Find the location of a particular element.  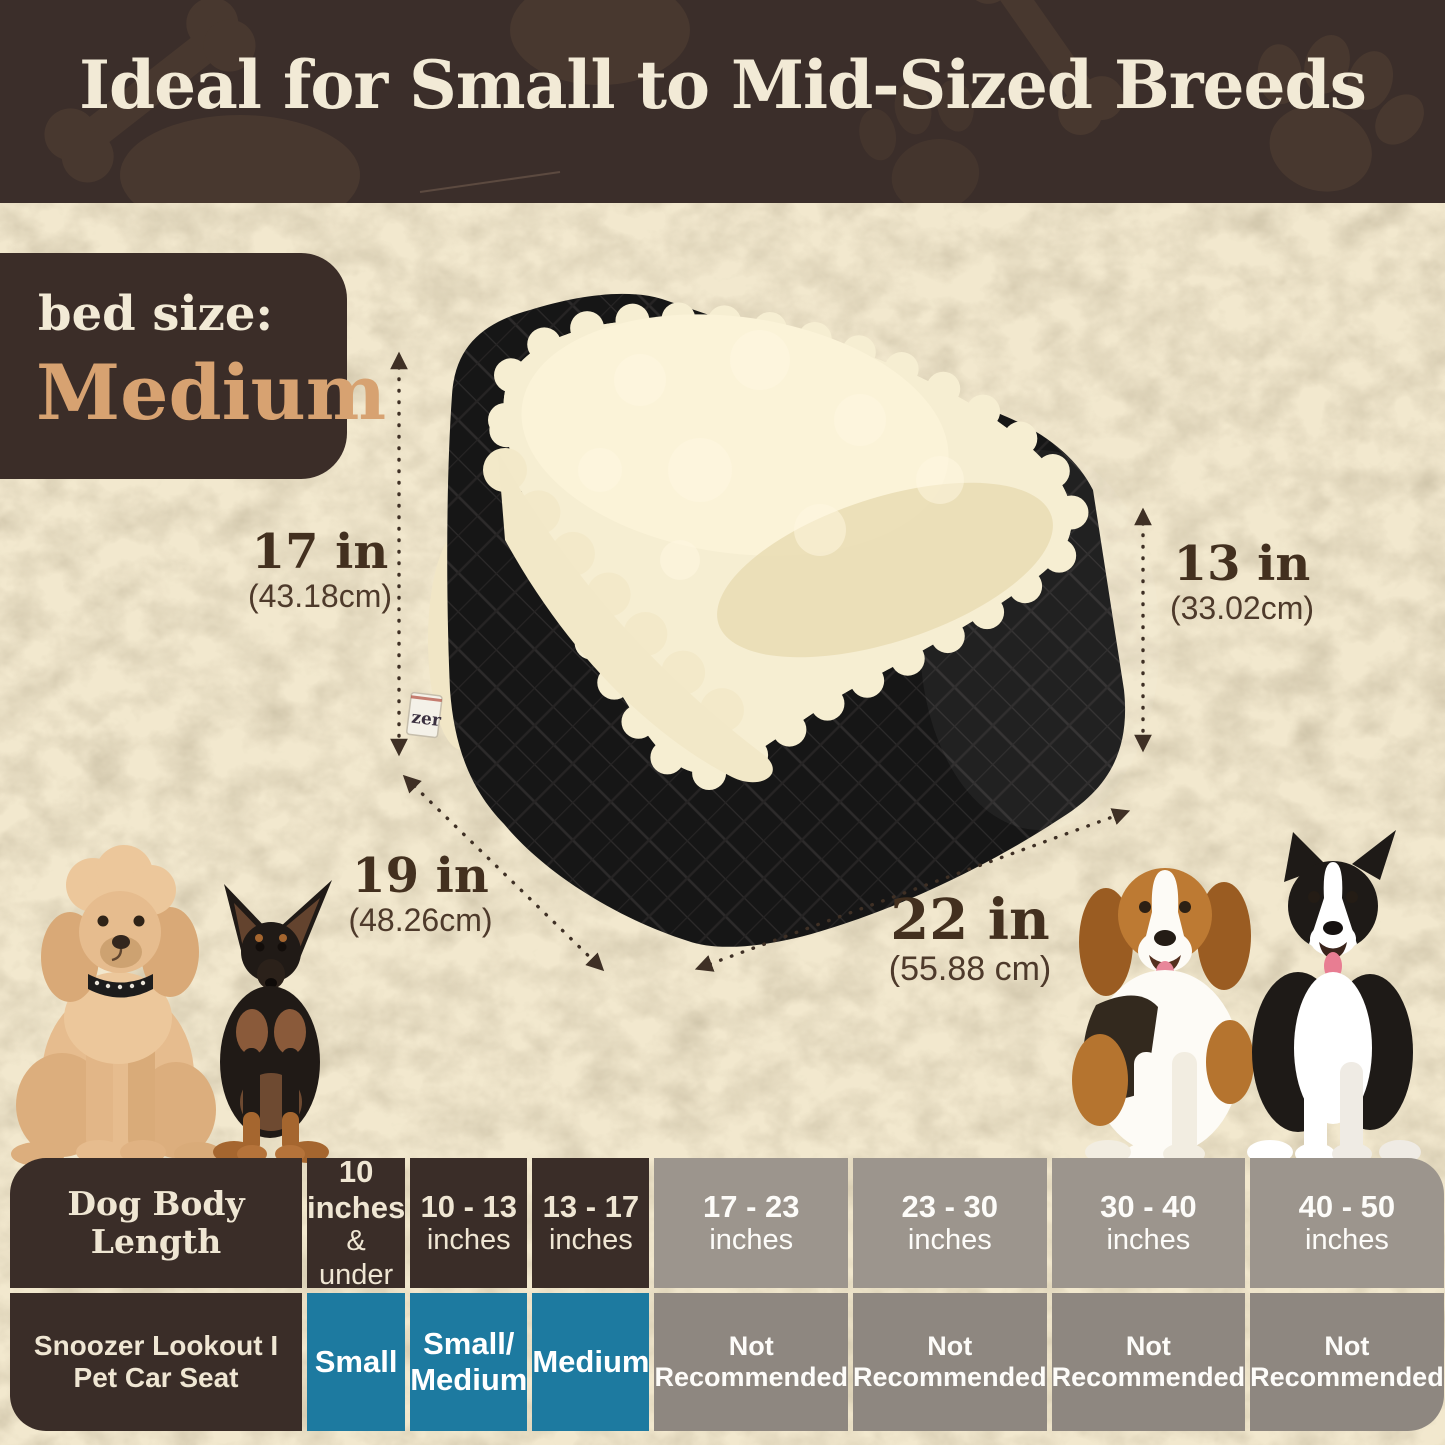

table-fit-cell-4: Not Recommended is located at coordinates (751, 1362).